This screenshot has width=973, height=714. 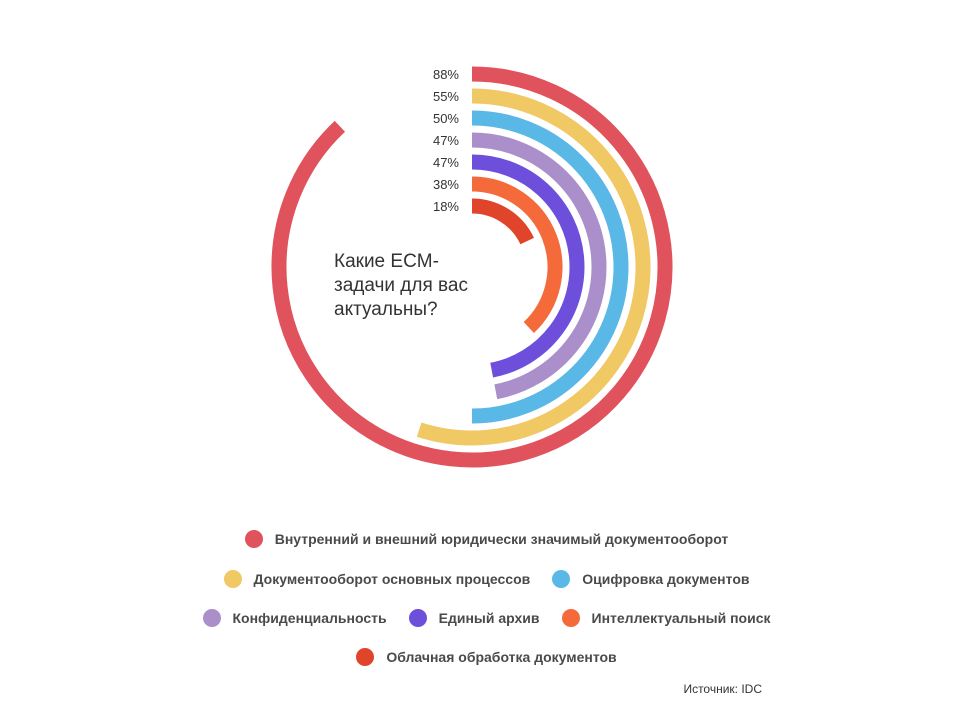 I want to click on legend-item: Конфиденциальность, so click(x=294, y=618).